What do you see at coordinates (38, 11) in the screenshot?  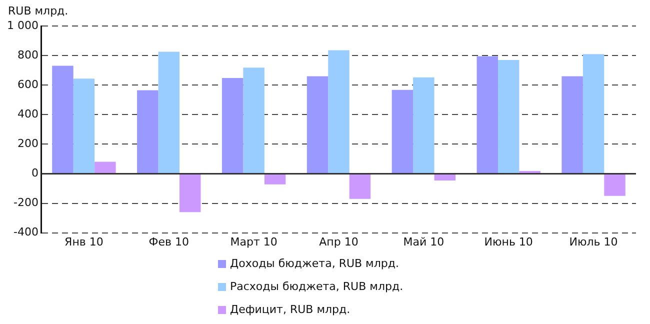 I see `y-axis-title: RUB млрд.` at bounding box center [38, 11].